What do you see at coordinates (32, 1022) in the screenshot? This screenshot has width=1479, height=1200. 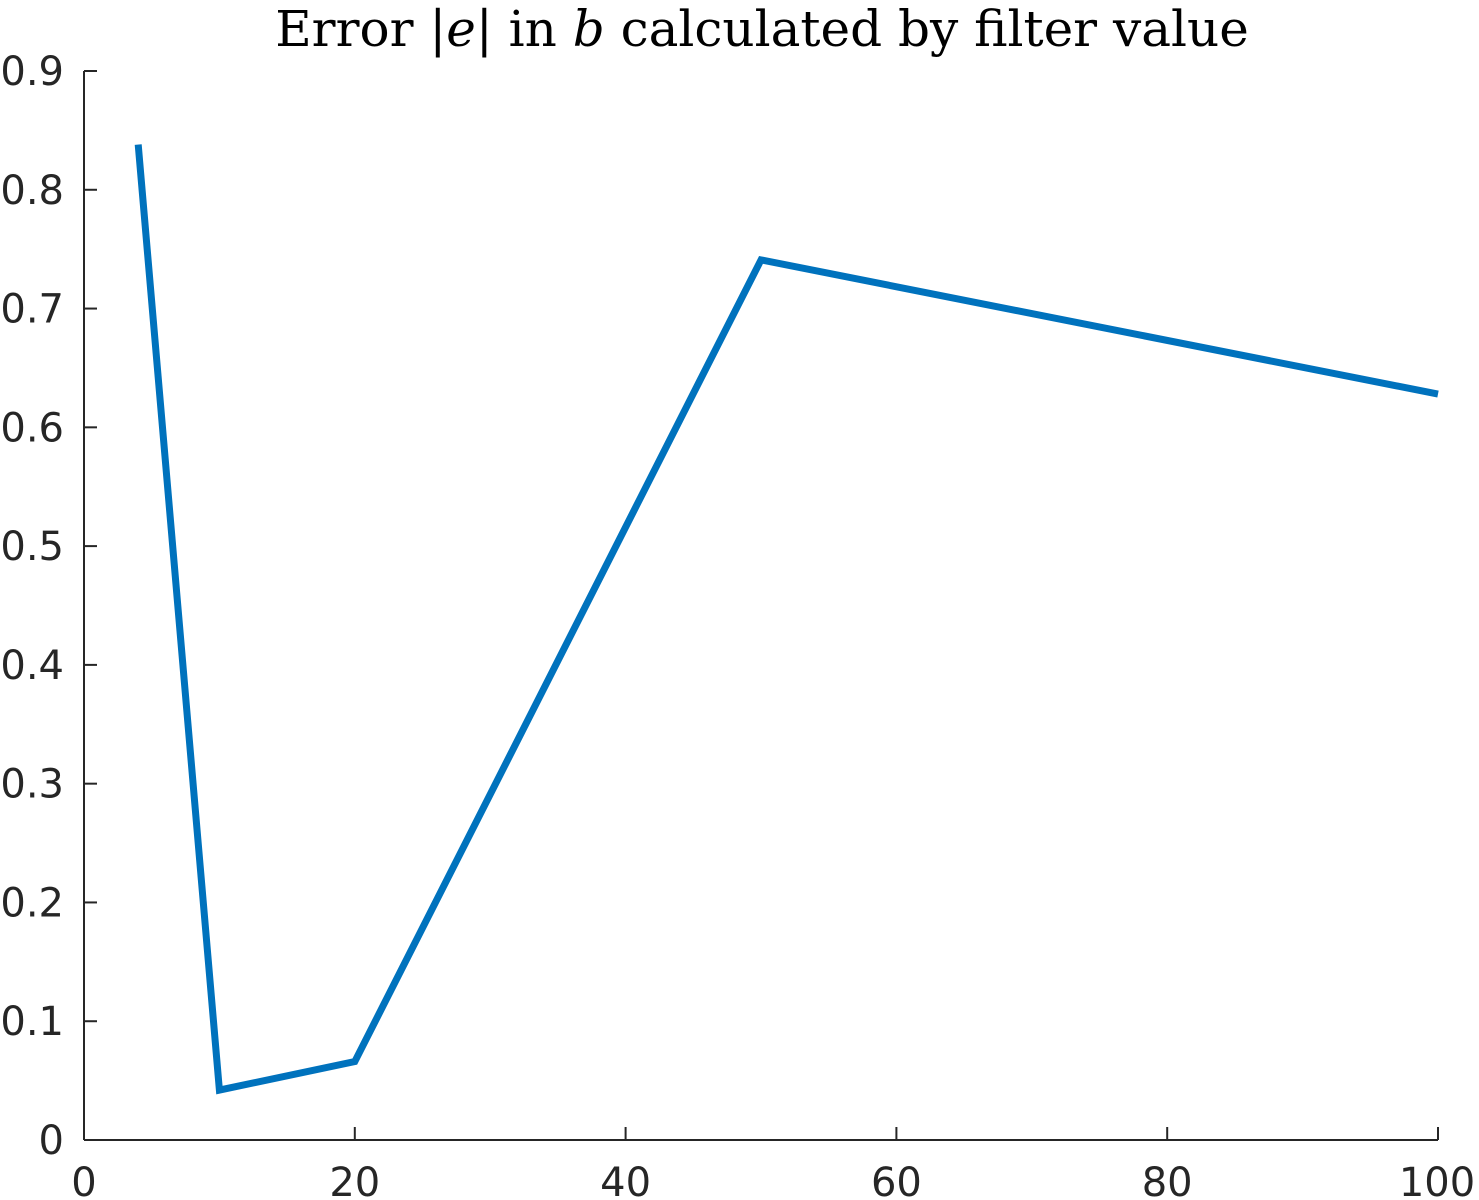 I see `y-tick-label: 0.1` at bounding box center [32, 1022].